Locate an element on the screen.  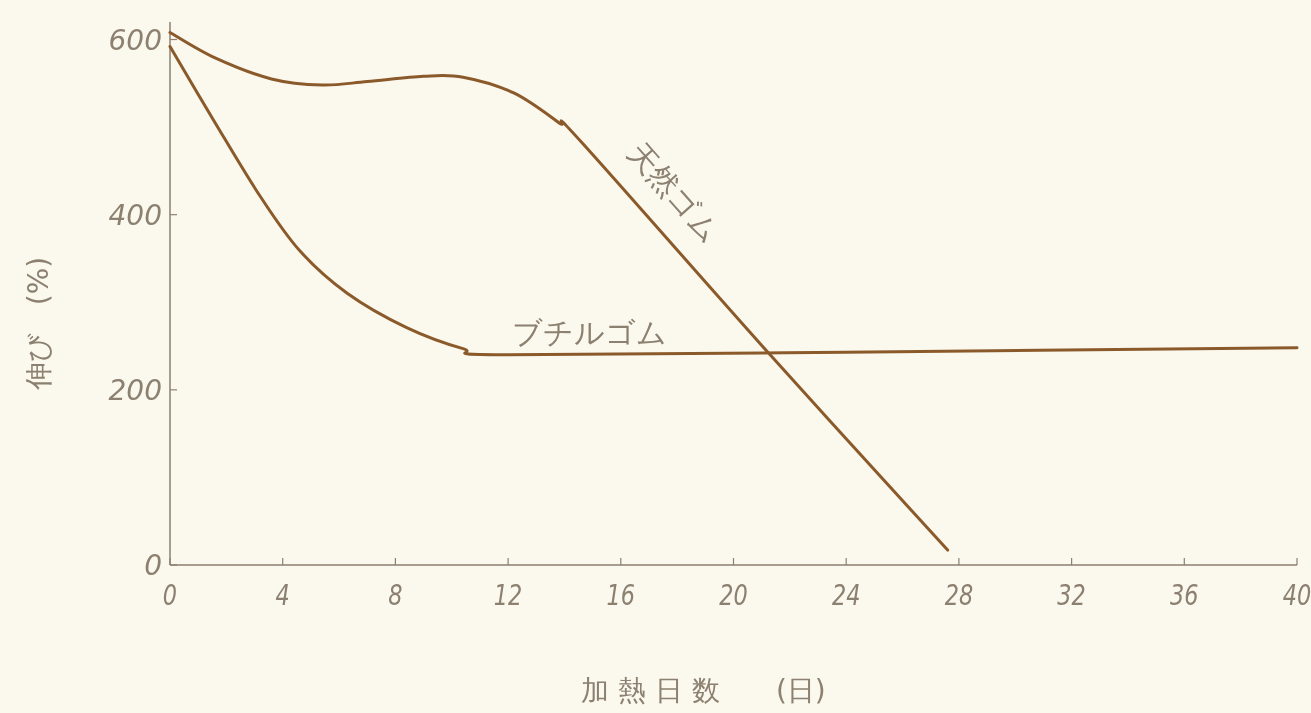
x-tick-label: 28 is located at coordinates (959, 595).